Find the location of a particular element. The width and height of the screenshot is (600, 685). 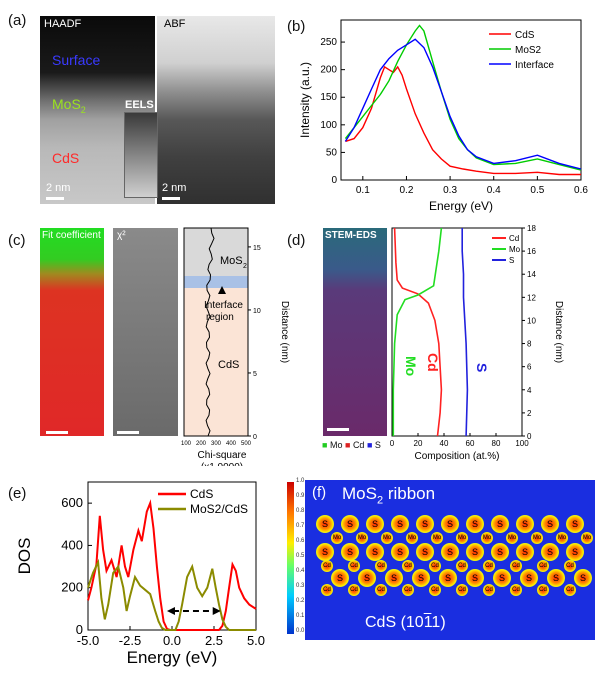

interface-label: Interface is located at coordinates (223, 305).